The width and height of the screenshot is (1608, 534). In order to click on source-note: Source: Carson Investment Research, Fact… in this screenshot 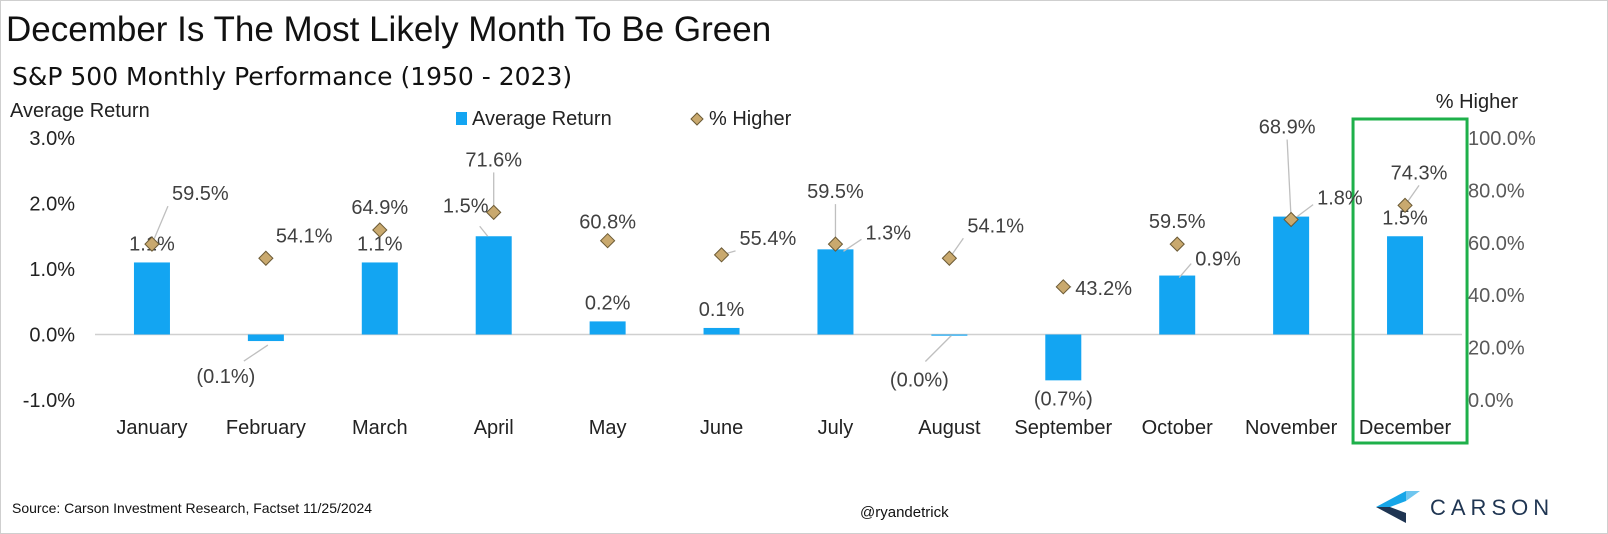, I will do `click(192, 508)`.